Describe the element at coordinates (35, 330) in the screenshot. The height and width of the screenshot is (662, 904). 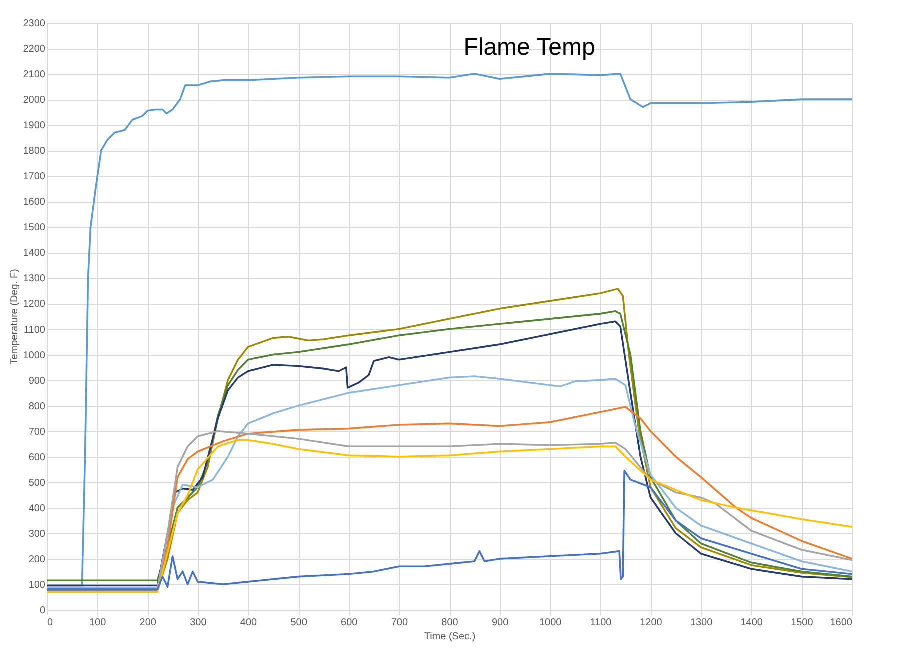
I see `y-tick-label: 1100` at that location.